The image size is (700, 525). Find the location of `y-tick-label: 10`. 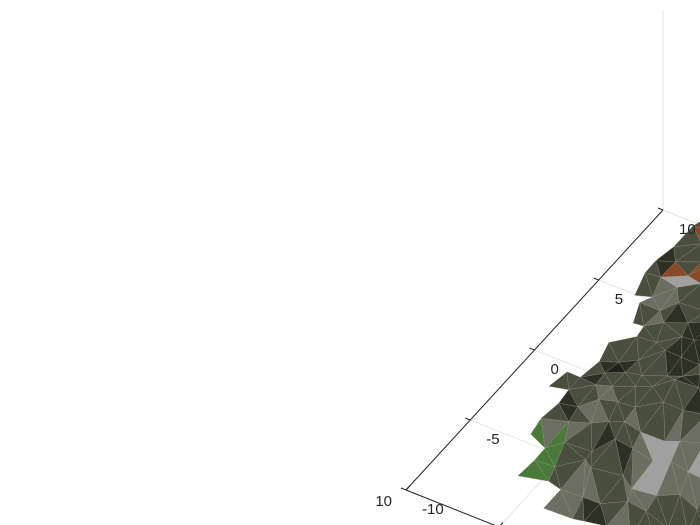

y-tick-label: 10 is located at coordinates (687, 229).